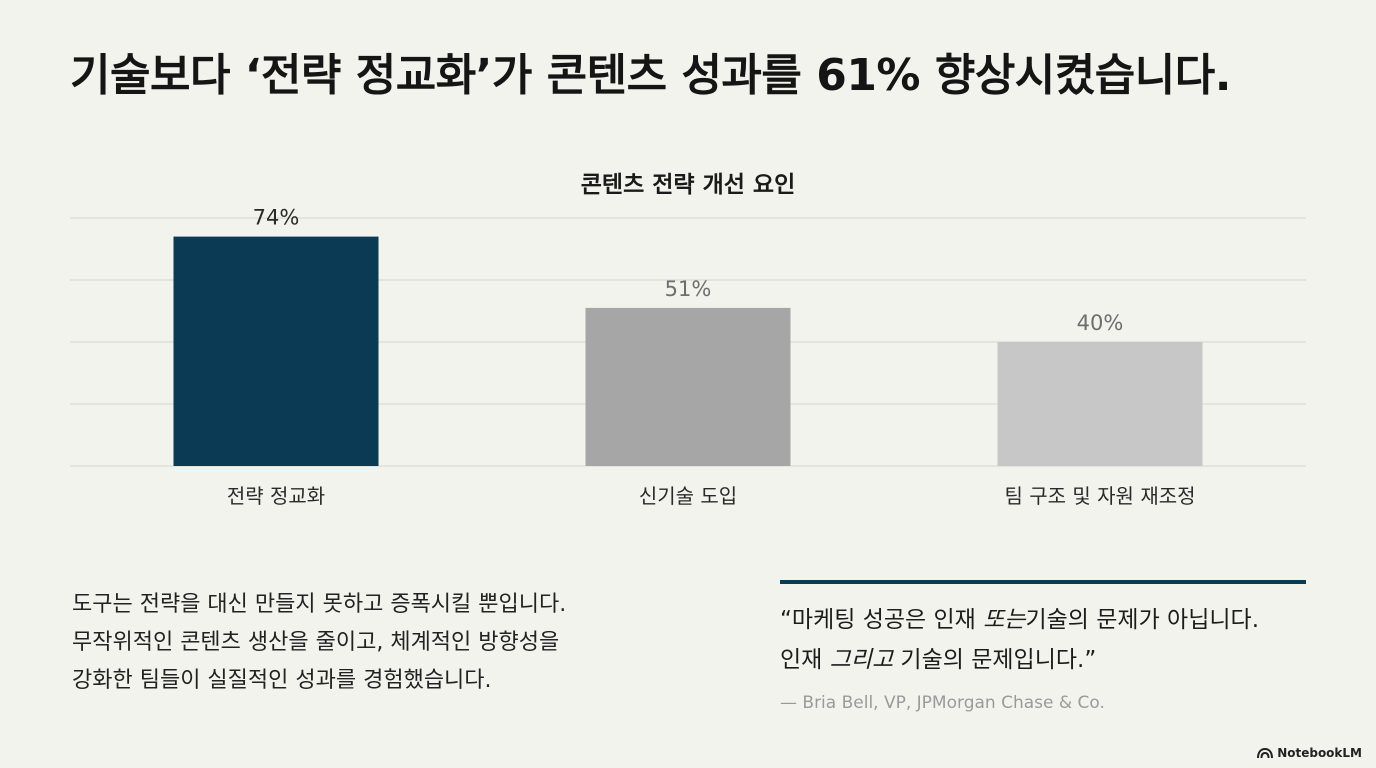  I want to click on notebooklm-logo-icon, so click(1265, 753).